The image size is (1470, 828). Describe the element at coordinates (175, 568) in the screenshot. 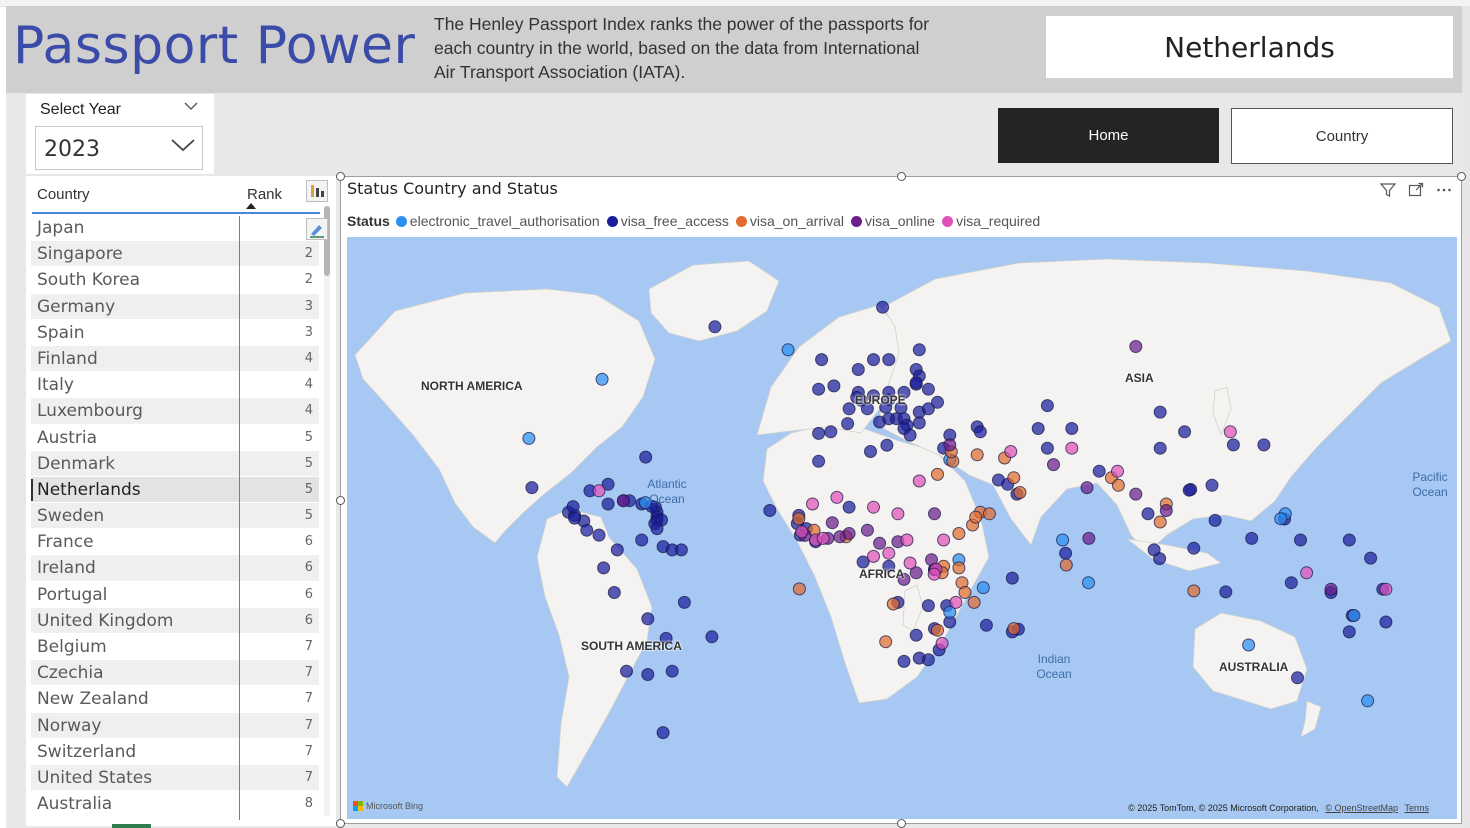

I see `table-row: Ireland 6` at that location.